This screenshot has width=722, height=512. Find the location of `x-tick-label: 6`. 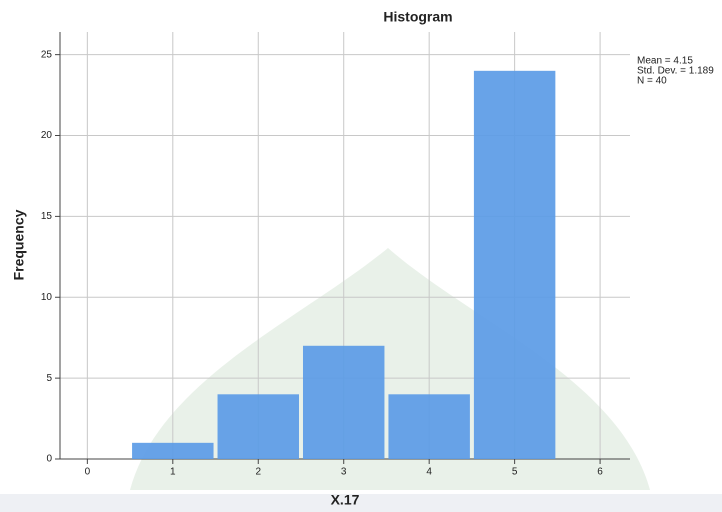

x-tick-label: 6 is located at coordinates (600, 472).